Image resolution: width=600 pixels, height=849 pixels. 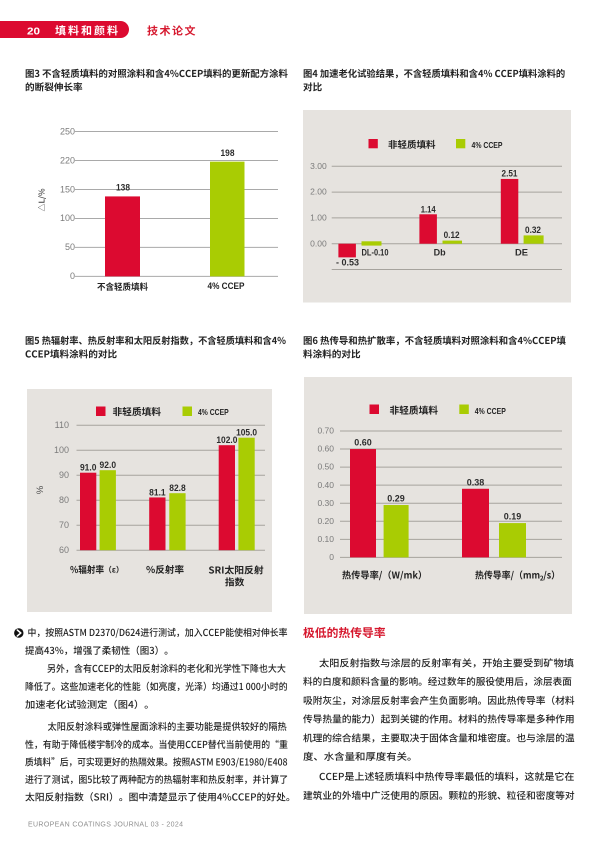 What do you see at coordinates (325, 521) in the screenshot?
I see `svg-text: 0.20` at bounding box center [325, 521].